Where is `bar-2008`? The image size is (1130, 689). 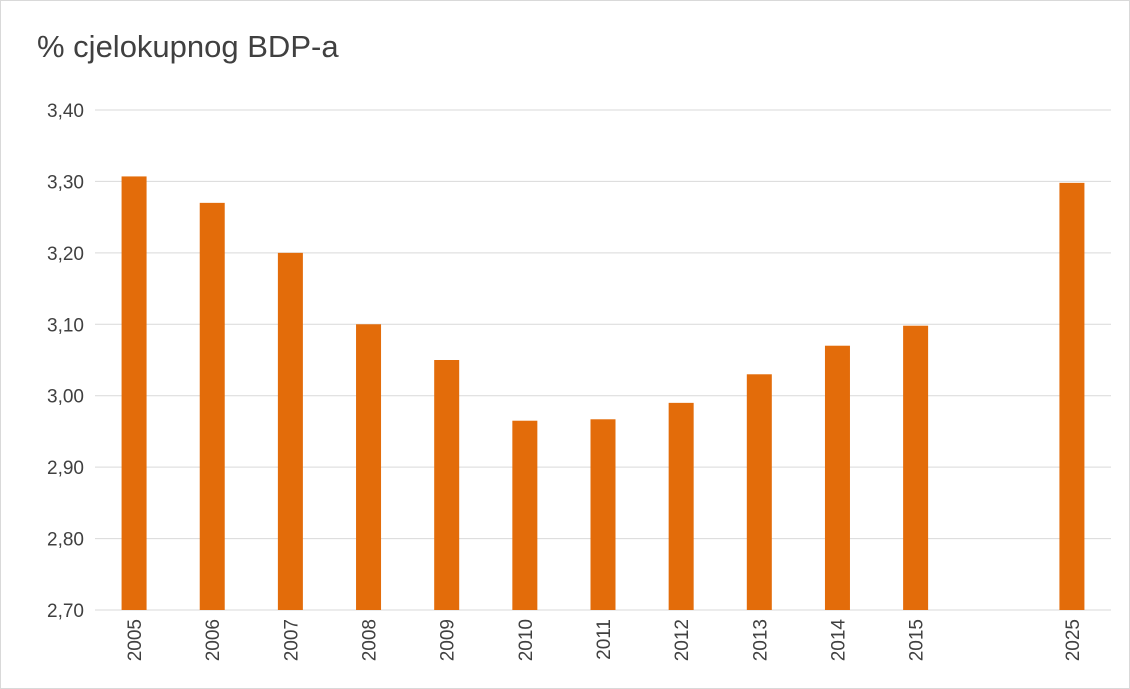
bar-2008 is located at coordinates (369, 467).